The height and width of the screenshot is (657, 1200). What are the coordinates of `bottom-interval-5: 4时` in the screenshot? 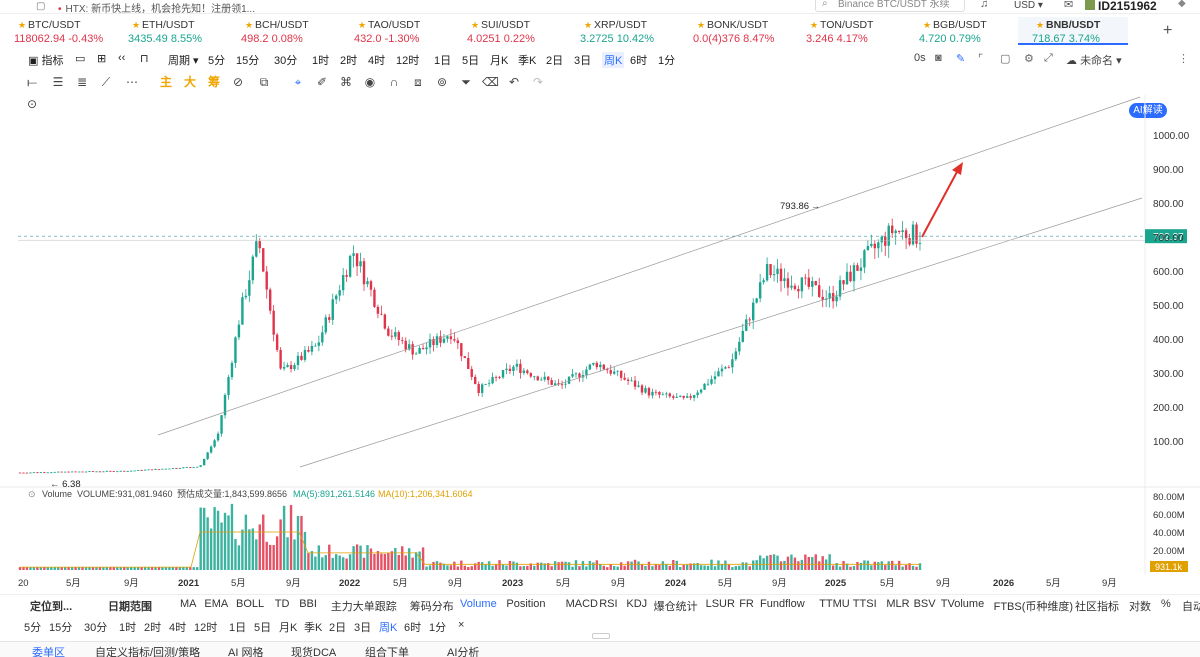 It's located at (178, 628).